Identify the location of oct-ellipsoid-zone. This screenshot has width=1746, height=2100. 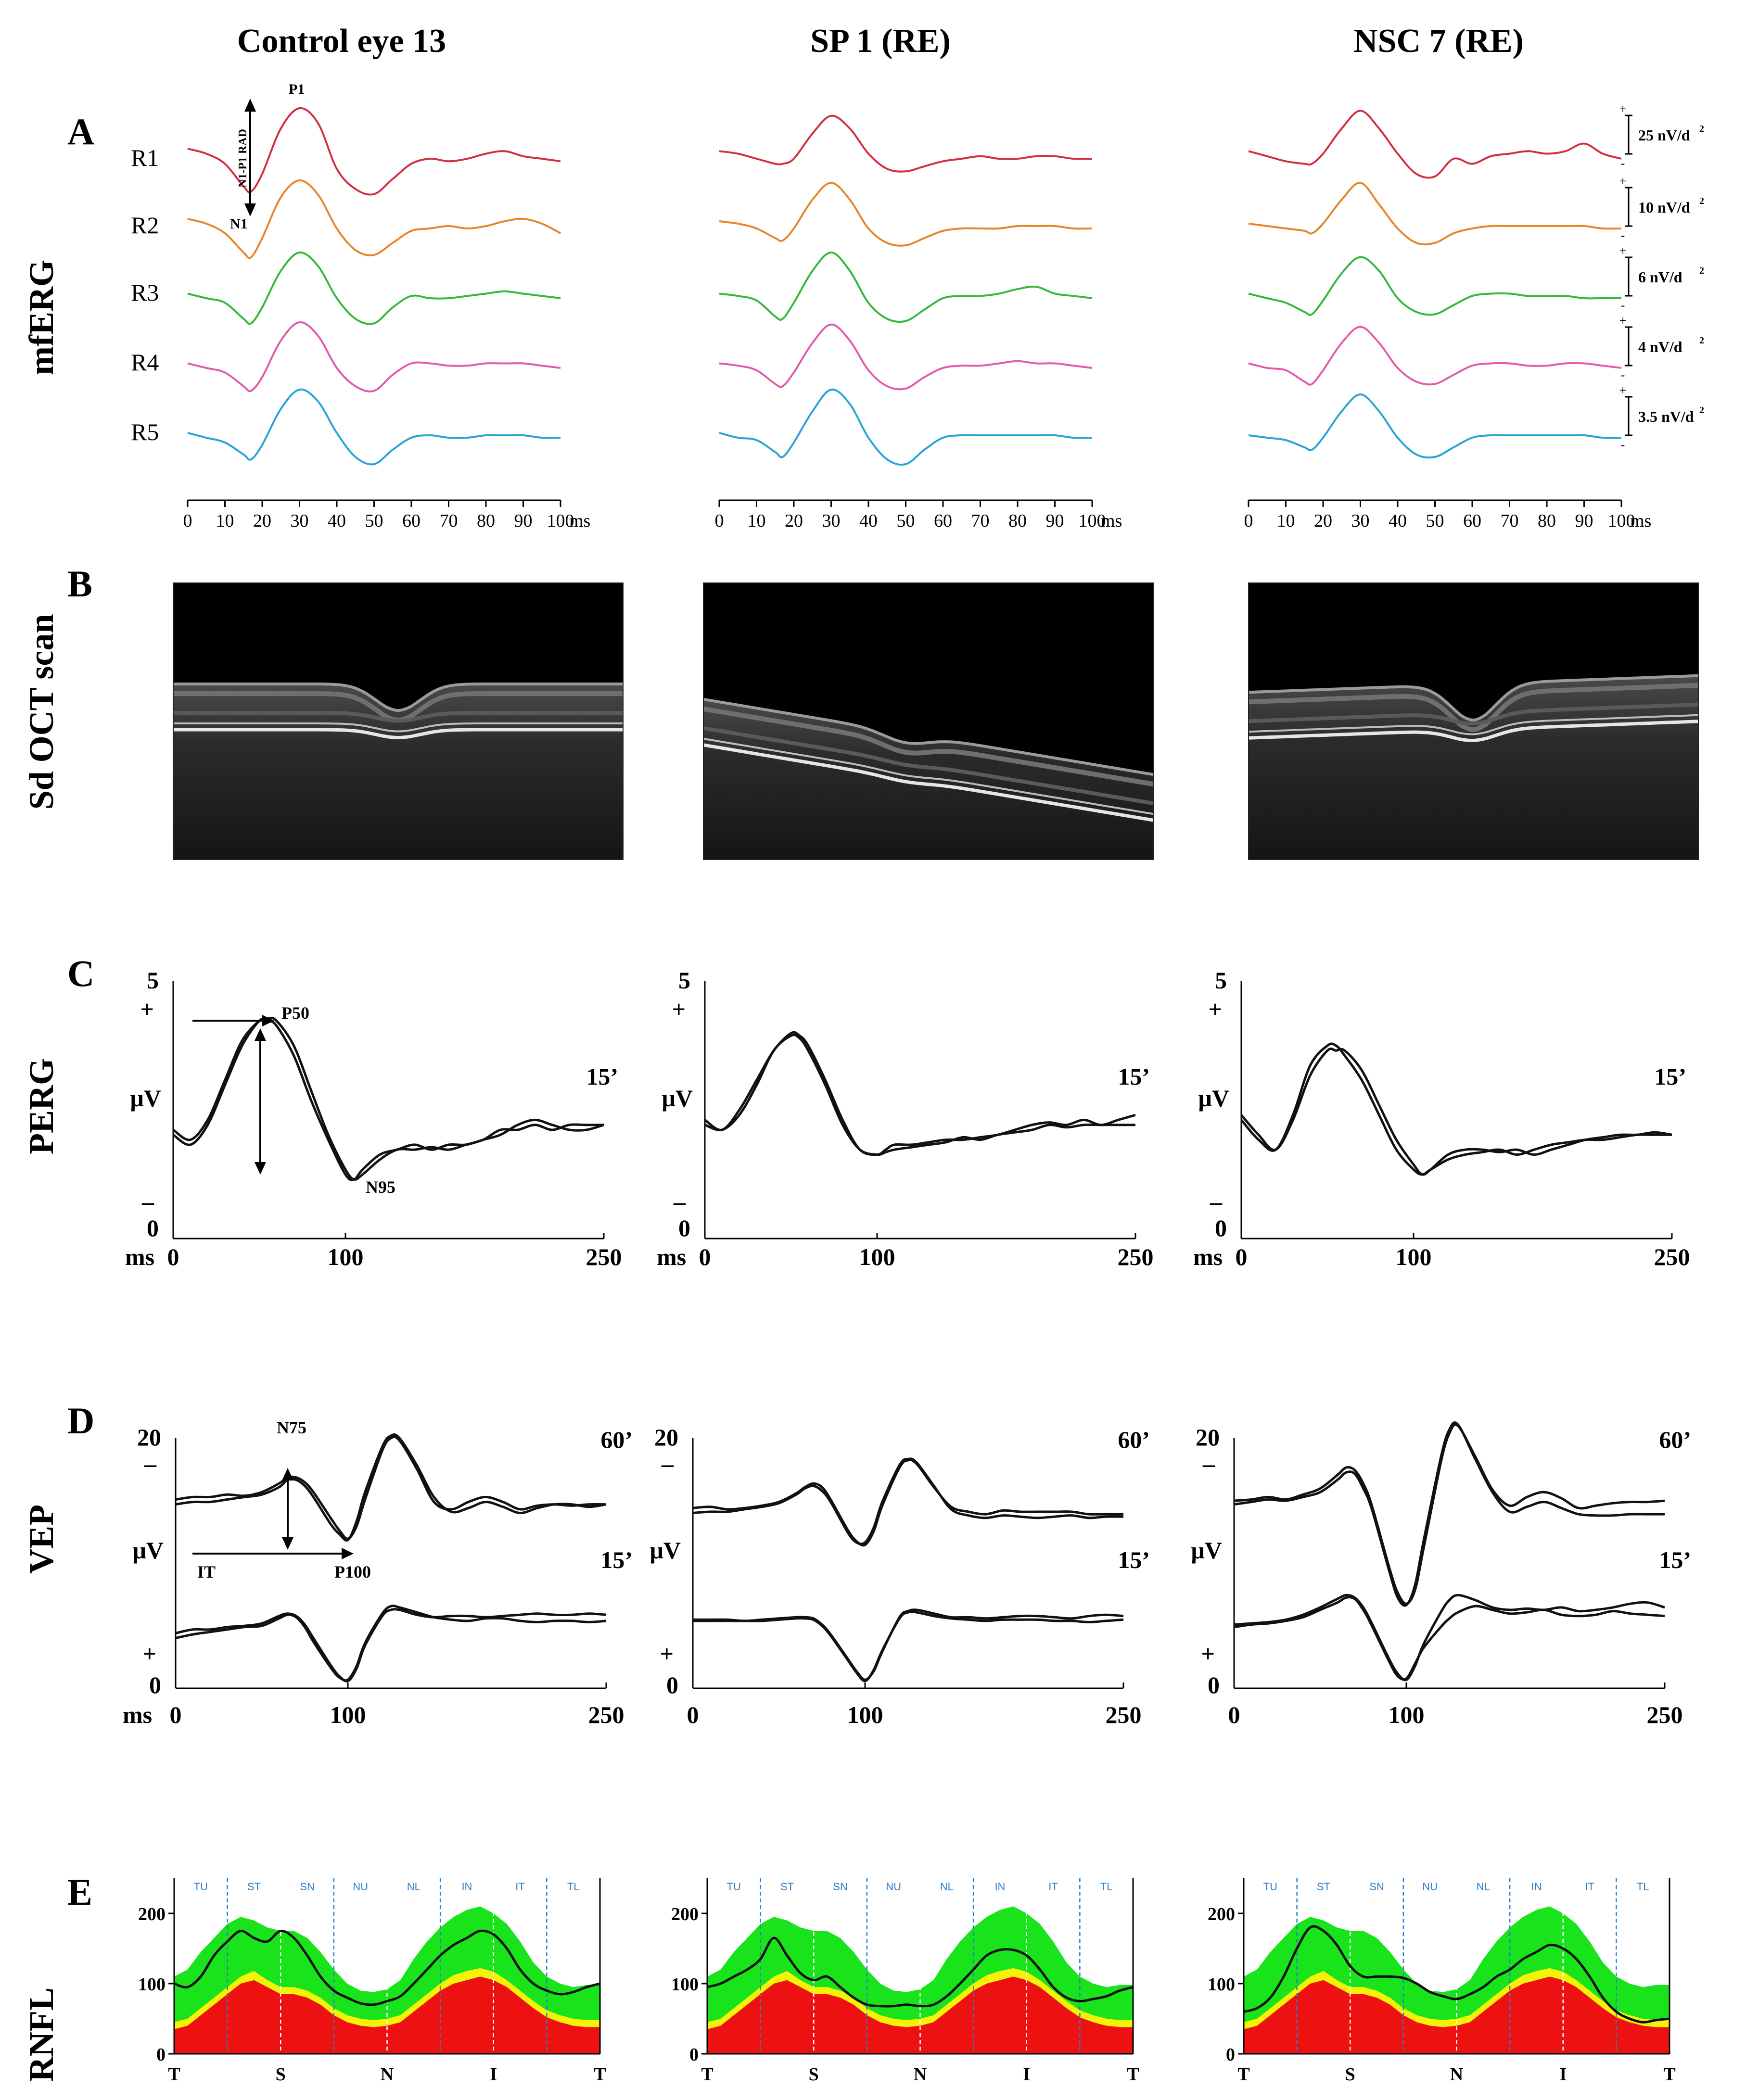
(928, 776).